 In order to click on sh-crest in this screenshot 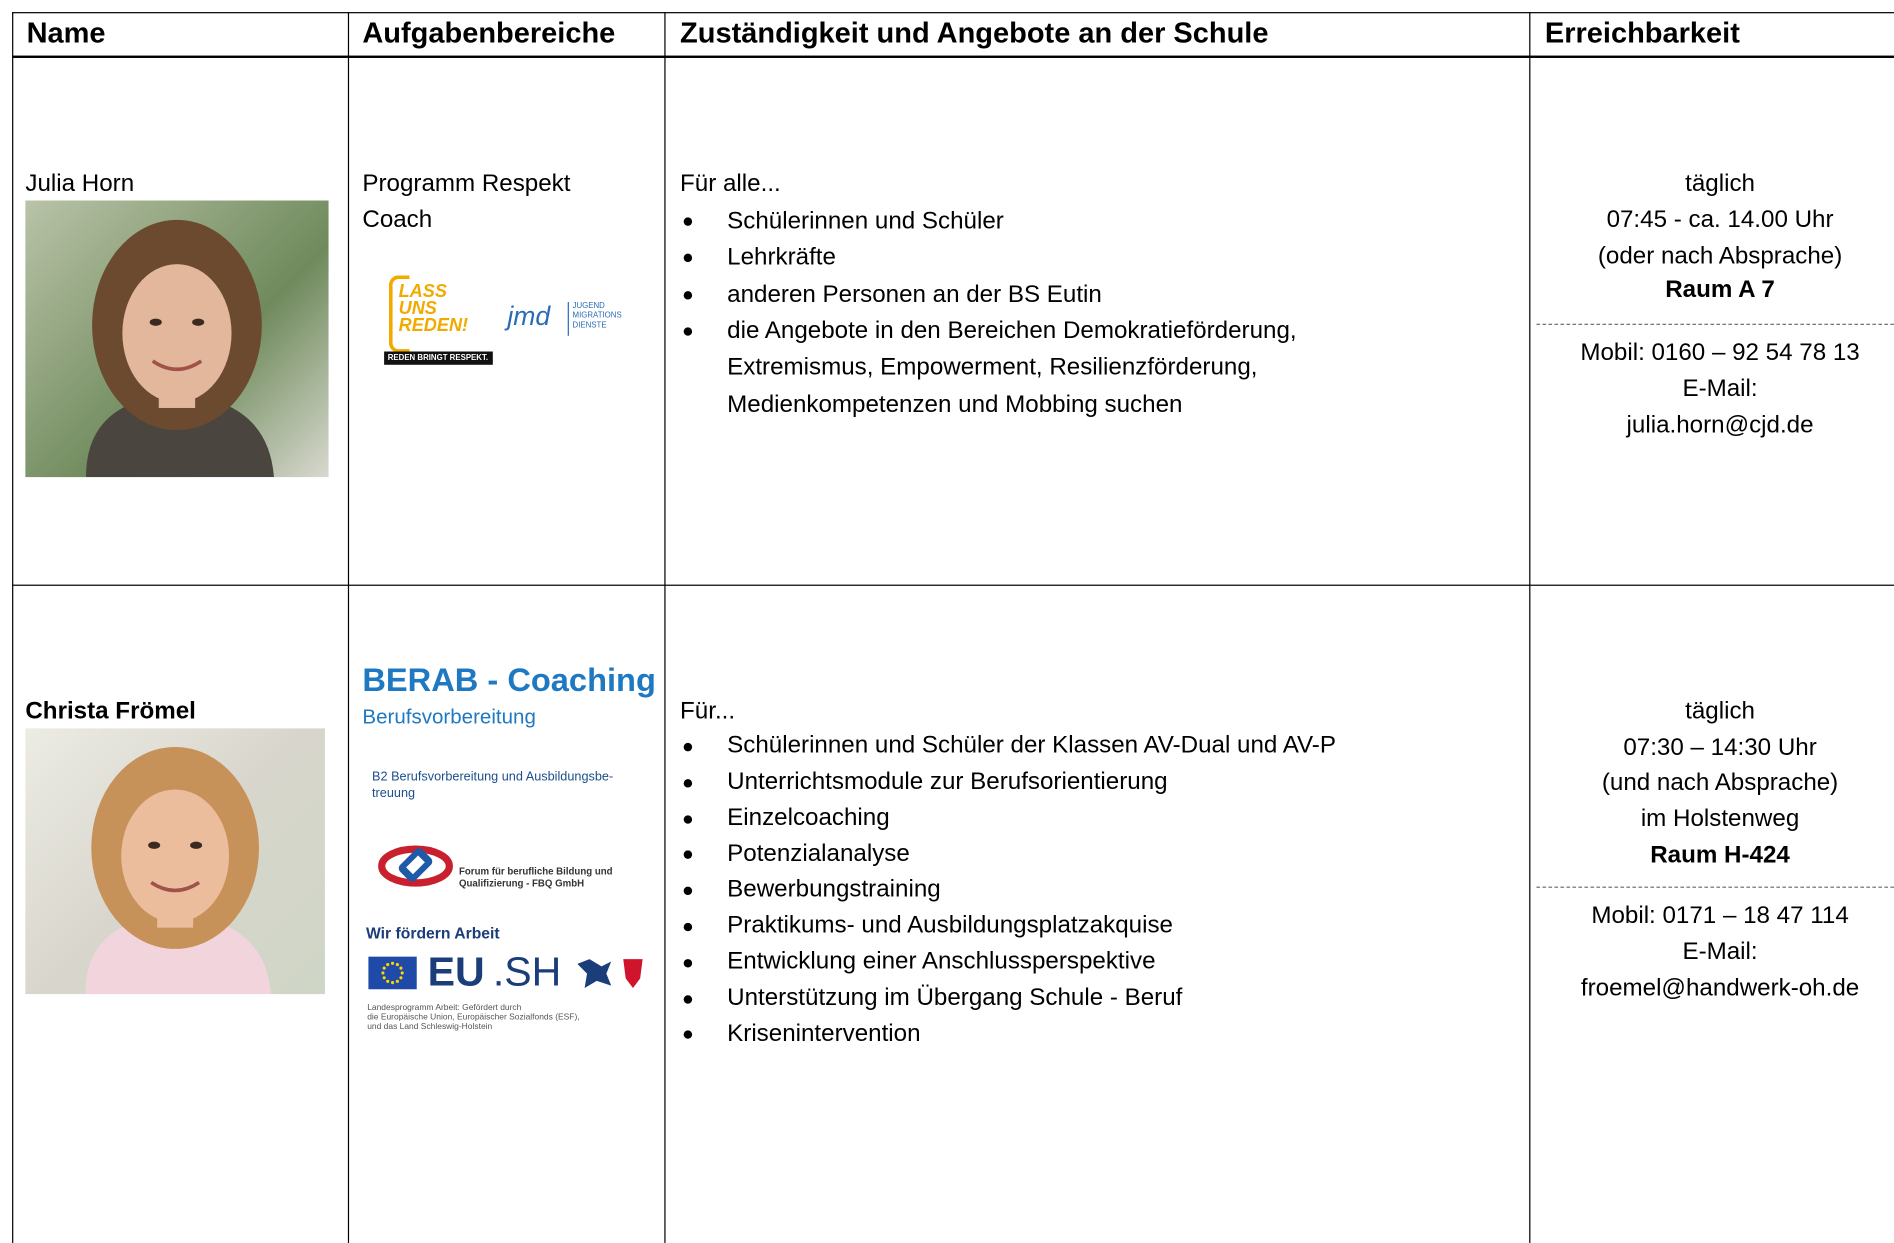, I will do `click(611, 974)`.